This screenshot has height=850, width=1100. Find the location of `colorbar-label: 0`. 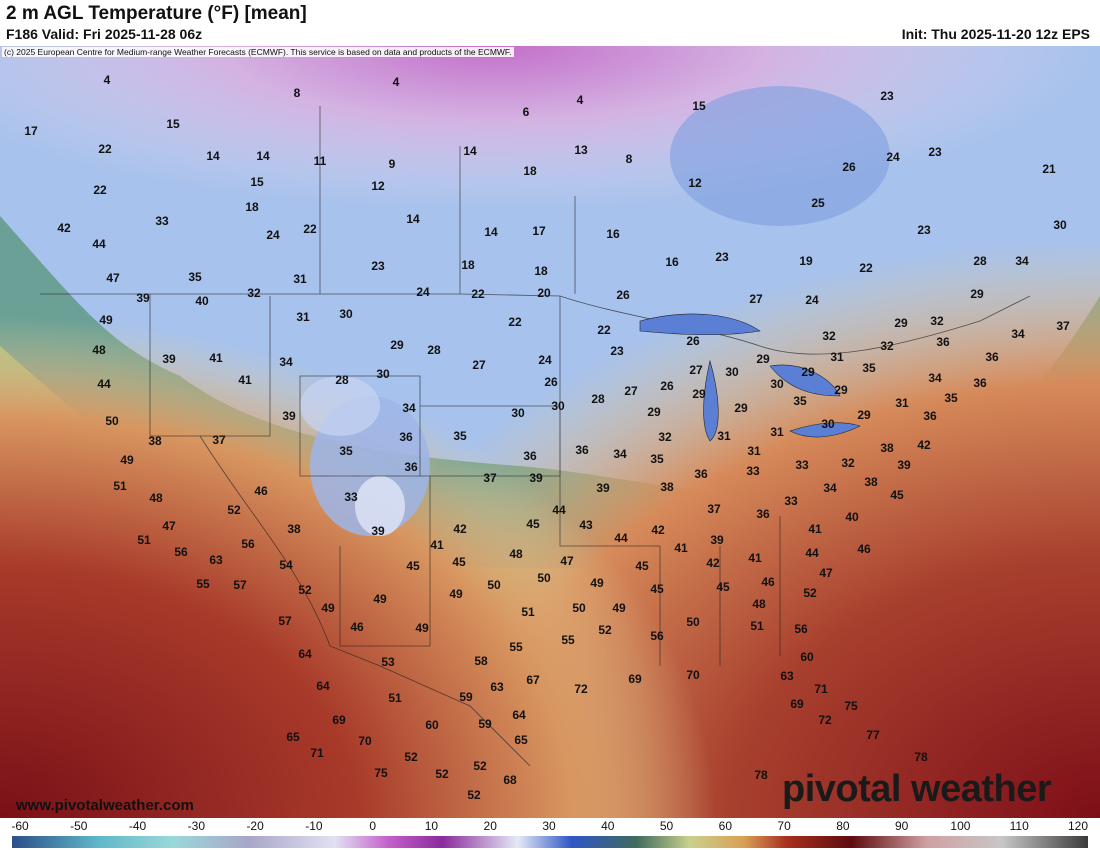

colorbar-label: 0 is located at coordinates (372, 826).